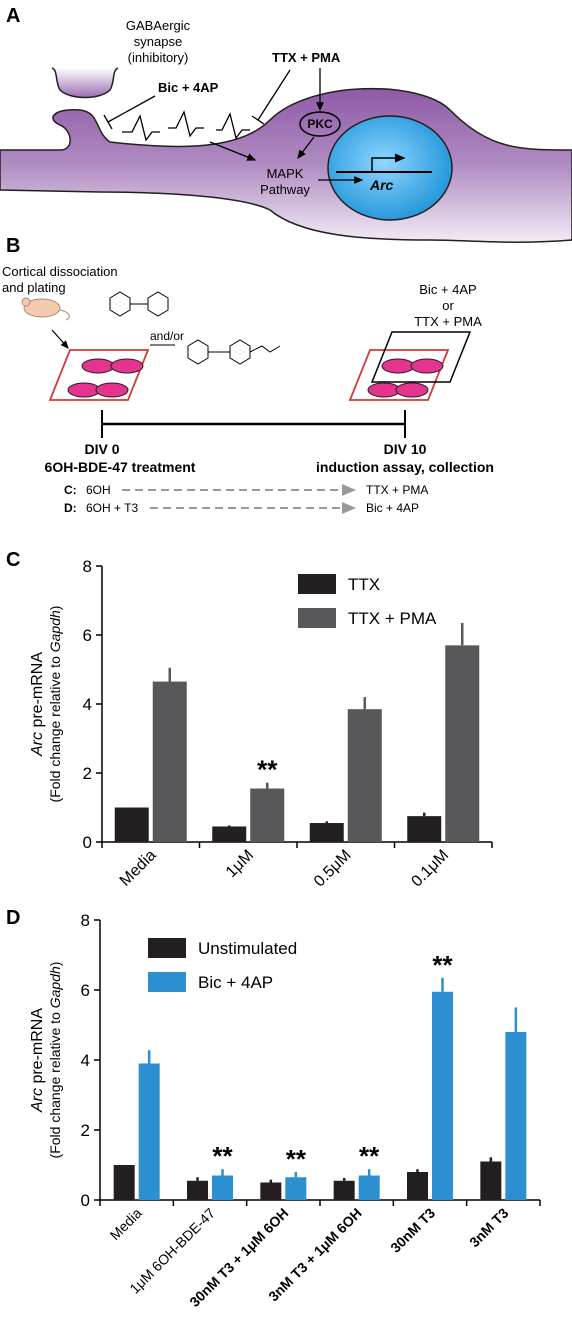 The height and width of the screenshot is (1343, 572). Describe the element at coordinates (13, 560) in the screenshot. I see `panel-c-letter: C` at that location.